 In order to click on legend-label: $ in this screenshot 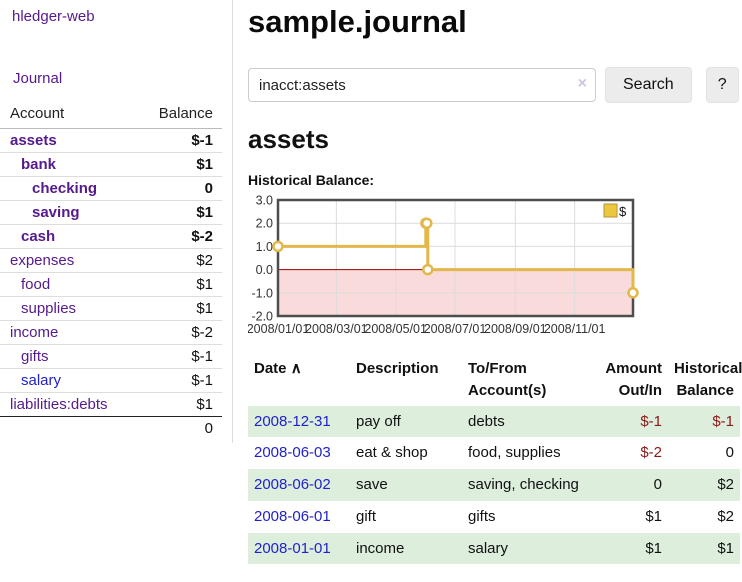, I will do `click(623, 211)`.